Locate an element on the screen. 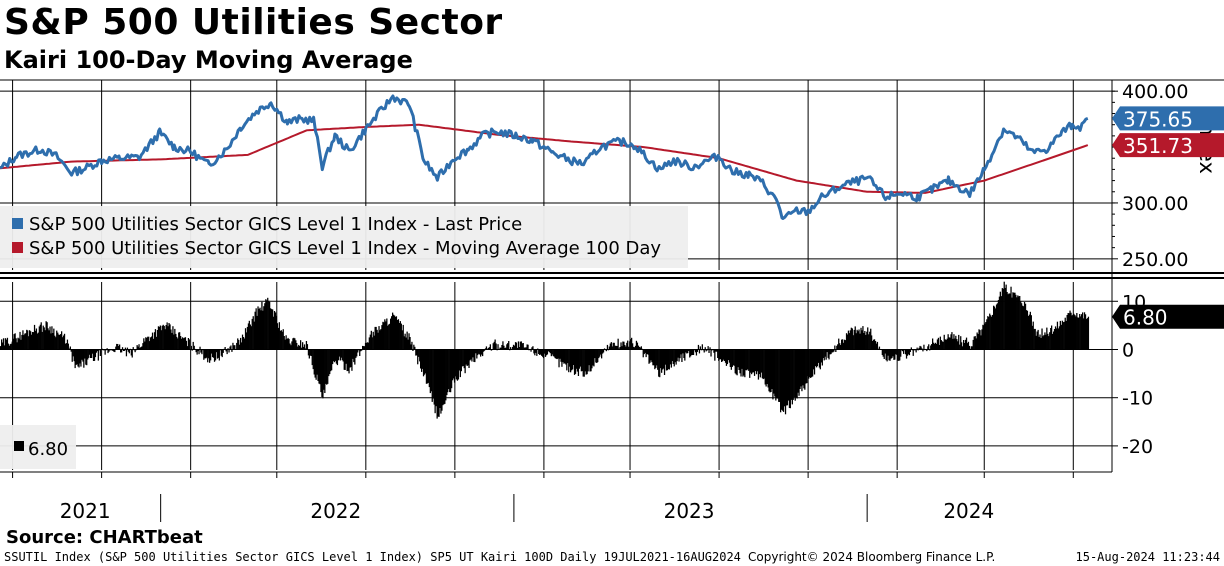 The image size is (1224, 566). ma-last-label-box is located at coordinates (1168, 145).